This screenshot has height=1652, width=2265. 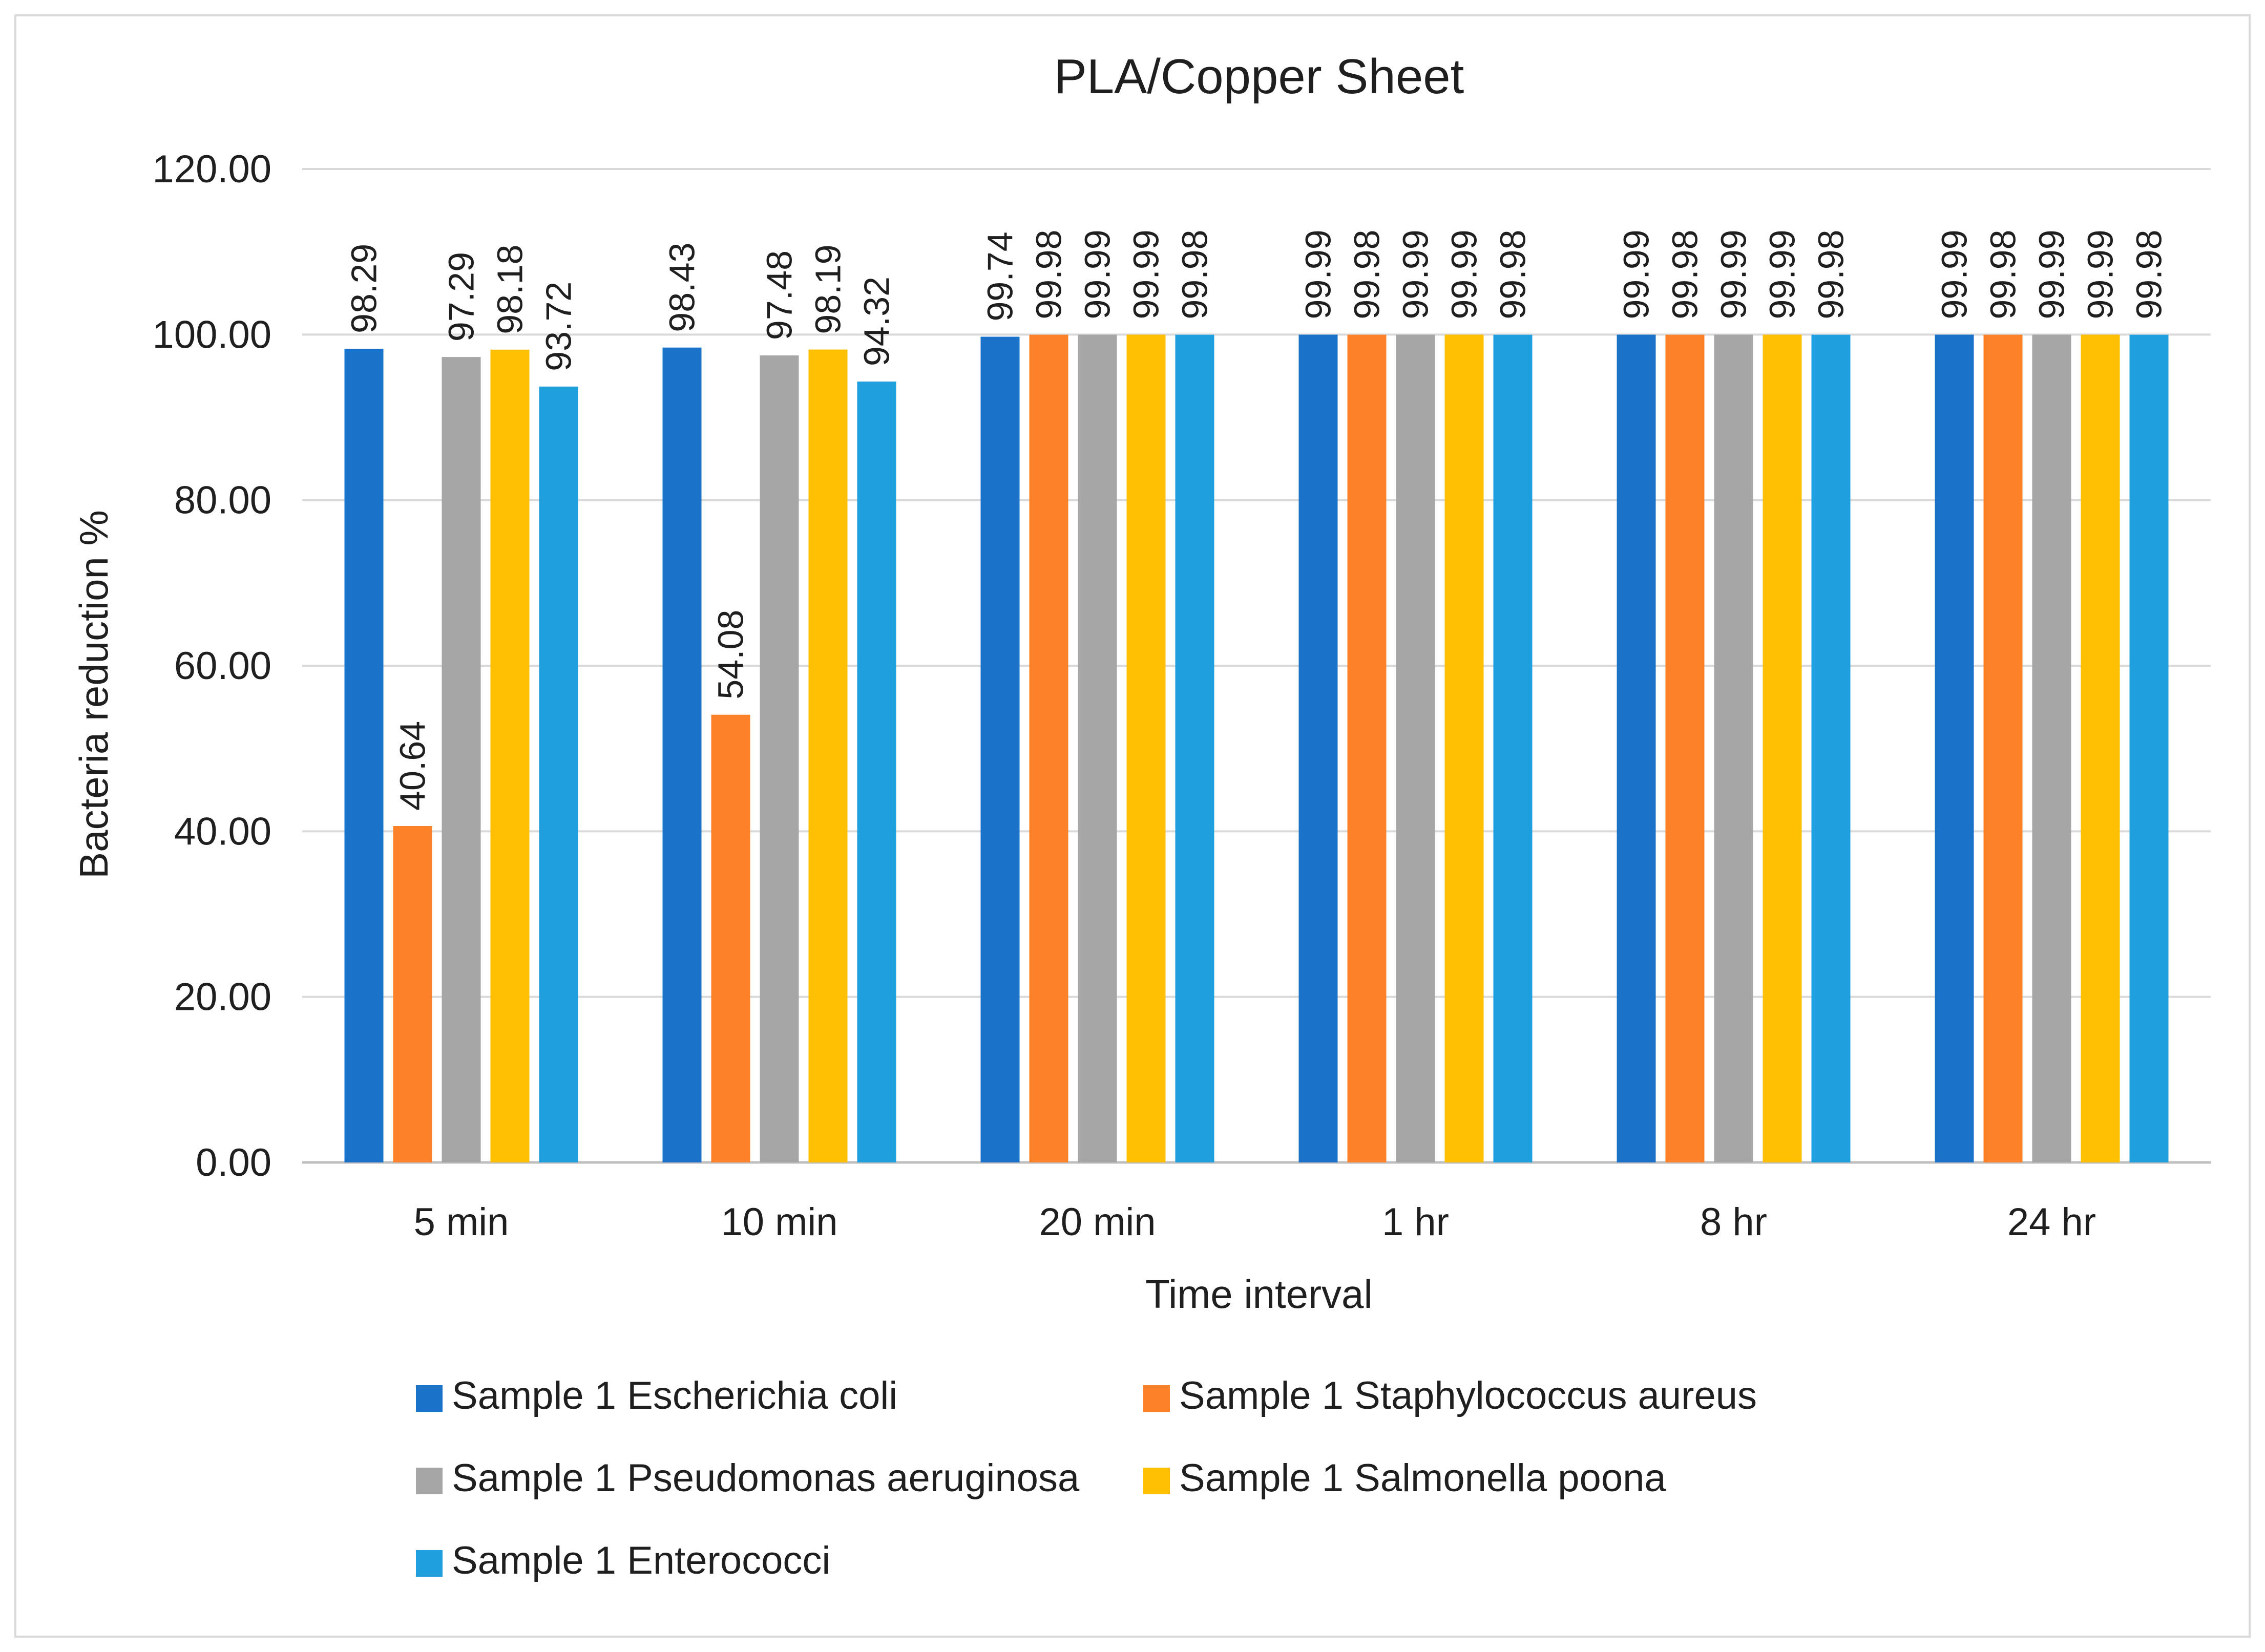 I want to click on y-tick-label: 80.00, so click(x=222, y=500).